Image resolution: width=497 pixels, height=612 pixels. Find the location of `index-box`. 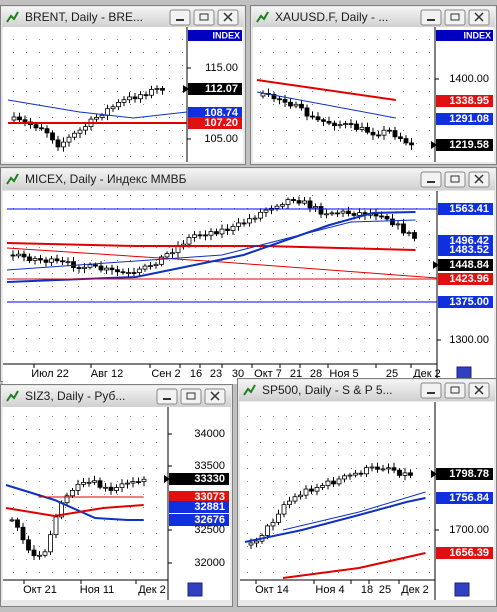

index-box is located at coordinates (464, 35).